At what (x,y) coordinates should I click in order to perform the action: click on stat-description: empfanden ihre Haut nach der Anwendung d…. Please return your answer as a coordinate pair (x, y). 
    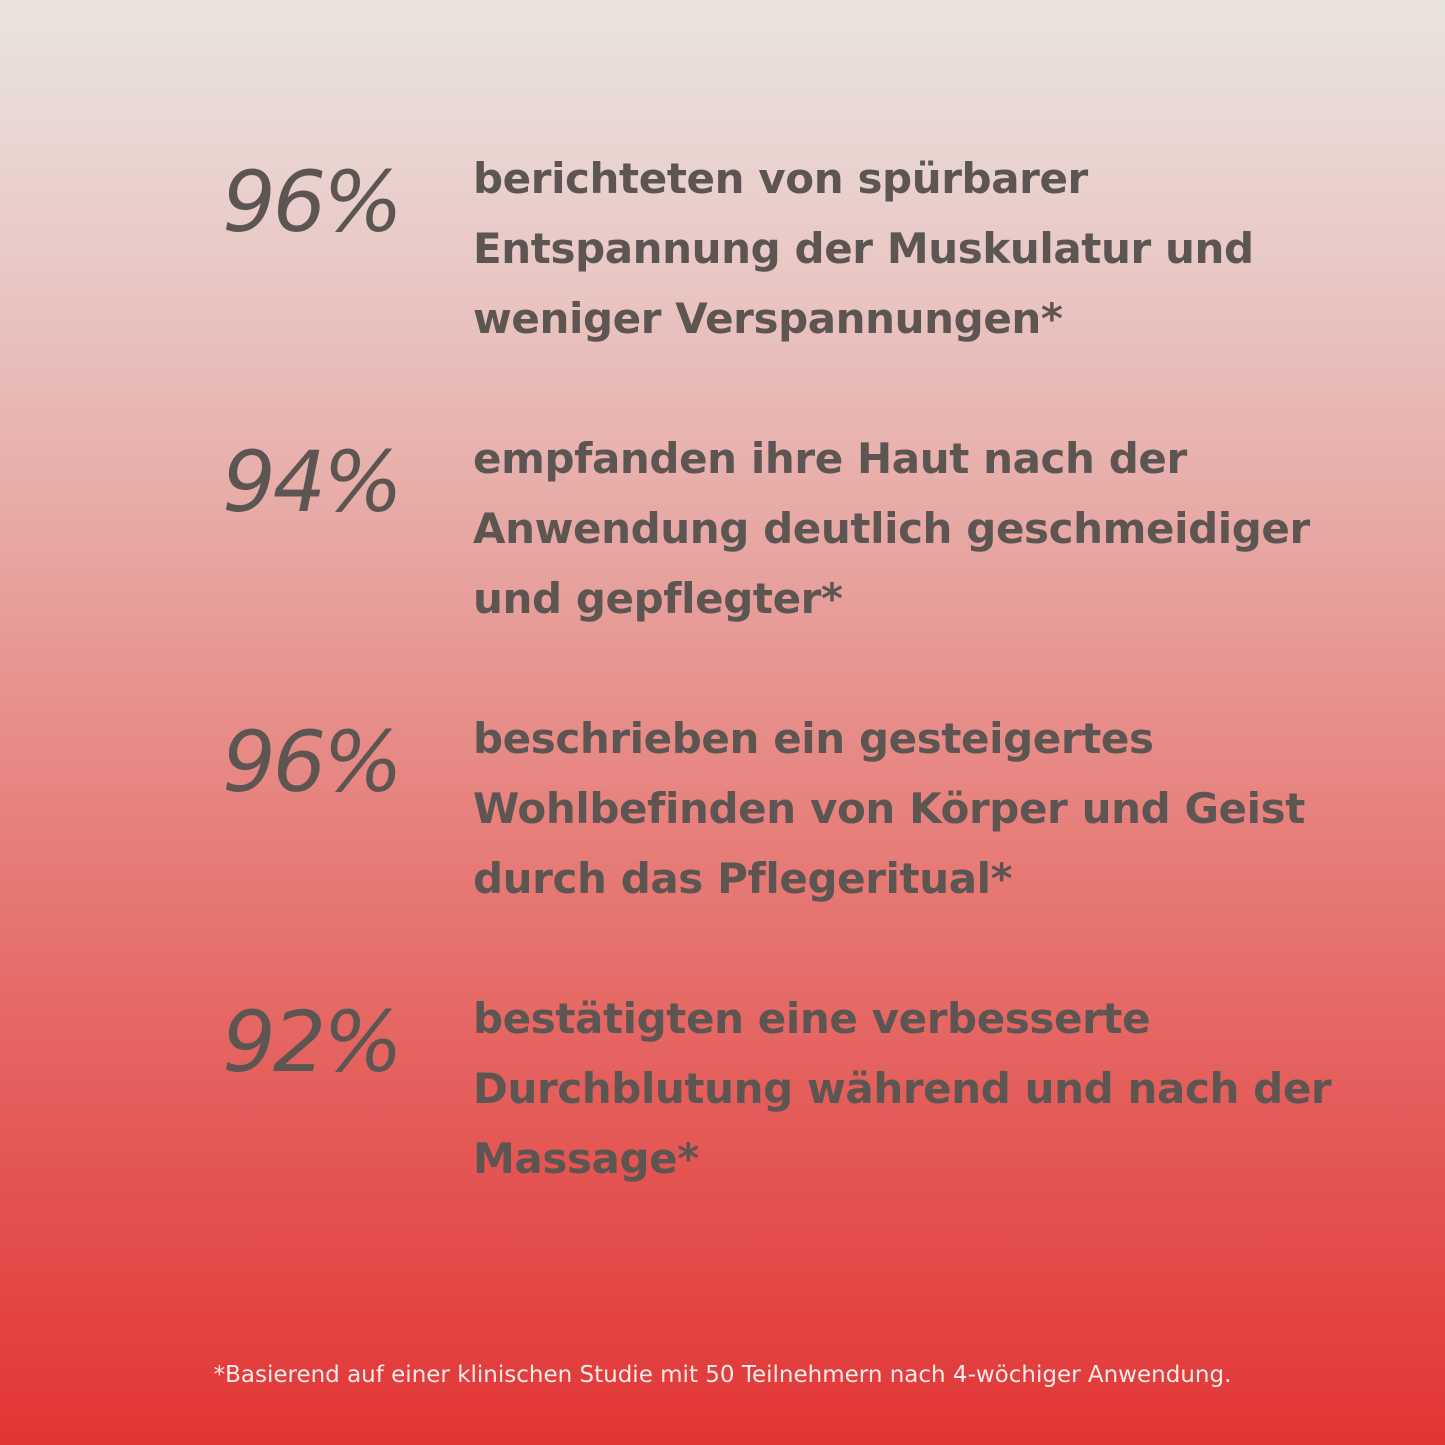
    Looking at the image, I should click on (891, 528).